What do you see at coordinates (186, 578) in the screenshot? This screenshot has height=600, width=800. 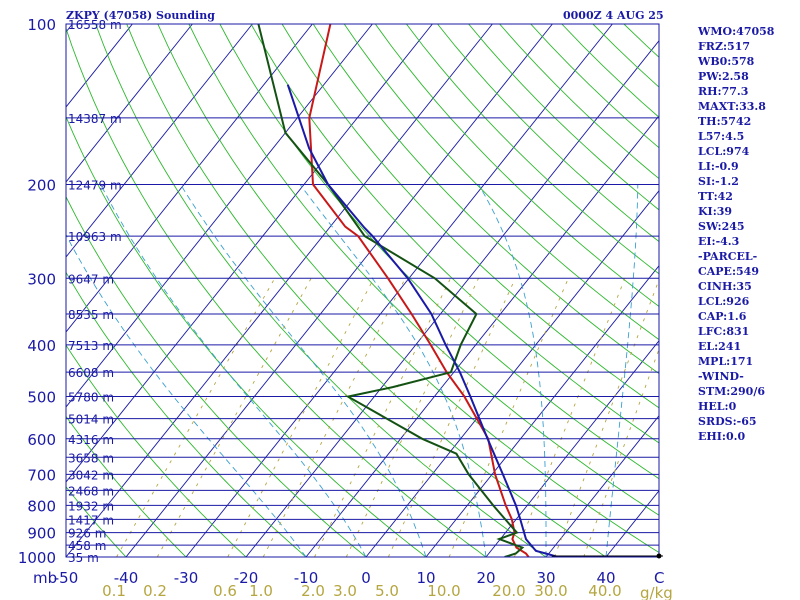 I see `temperature-tick-label: -30` at bounding box center [186, 578].